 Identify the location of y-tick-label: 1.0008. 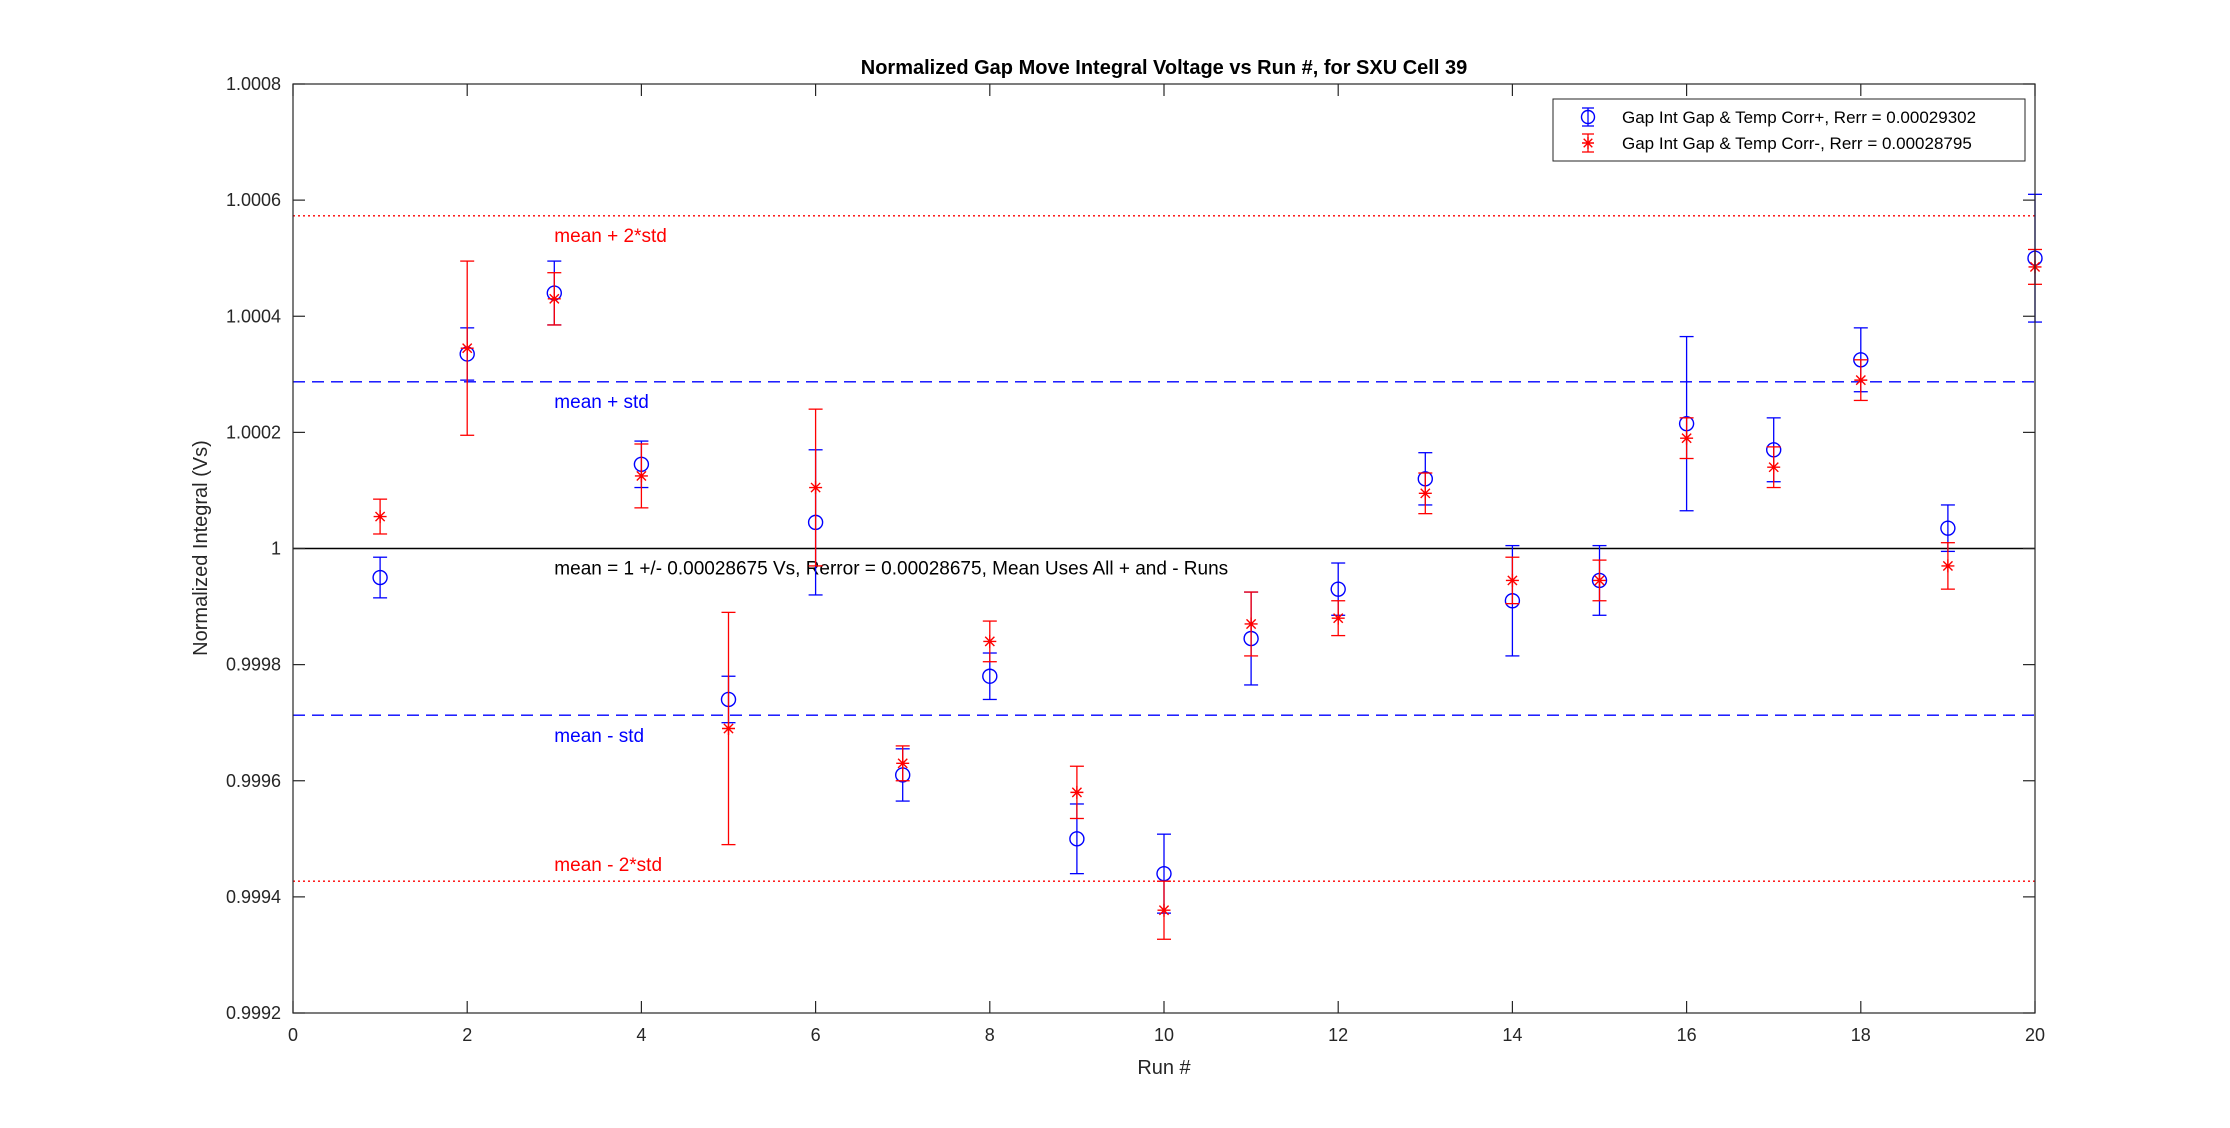
(253, 84).